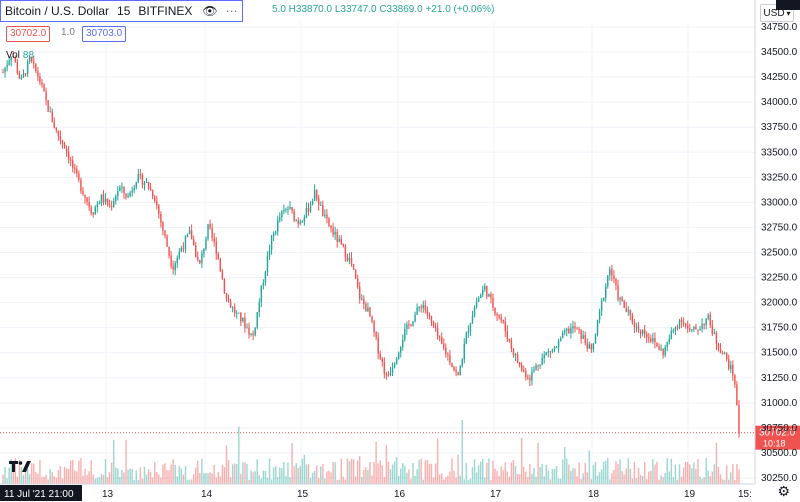 This screenshot has width=800, height=502. What do you see at coordinates (28, 34) in the screenshot?
I see `sell-price-pill: 30702.0` at bounding box center [28, 34].